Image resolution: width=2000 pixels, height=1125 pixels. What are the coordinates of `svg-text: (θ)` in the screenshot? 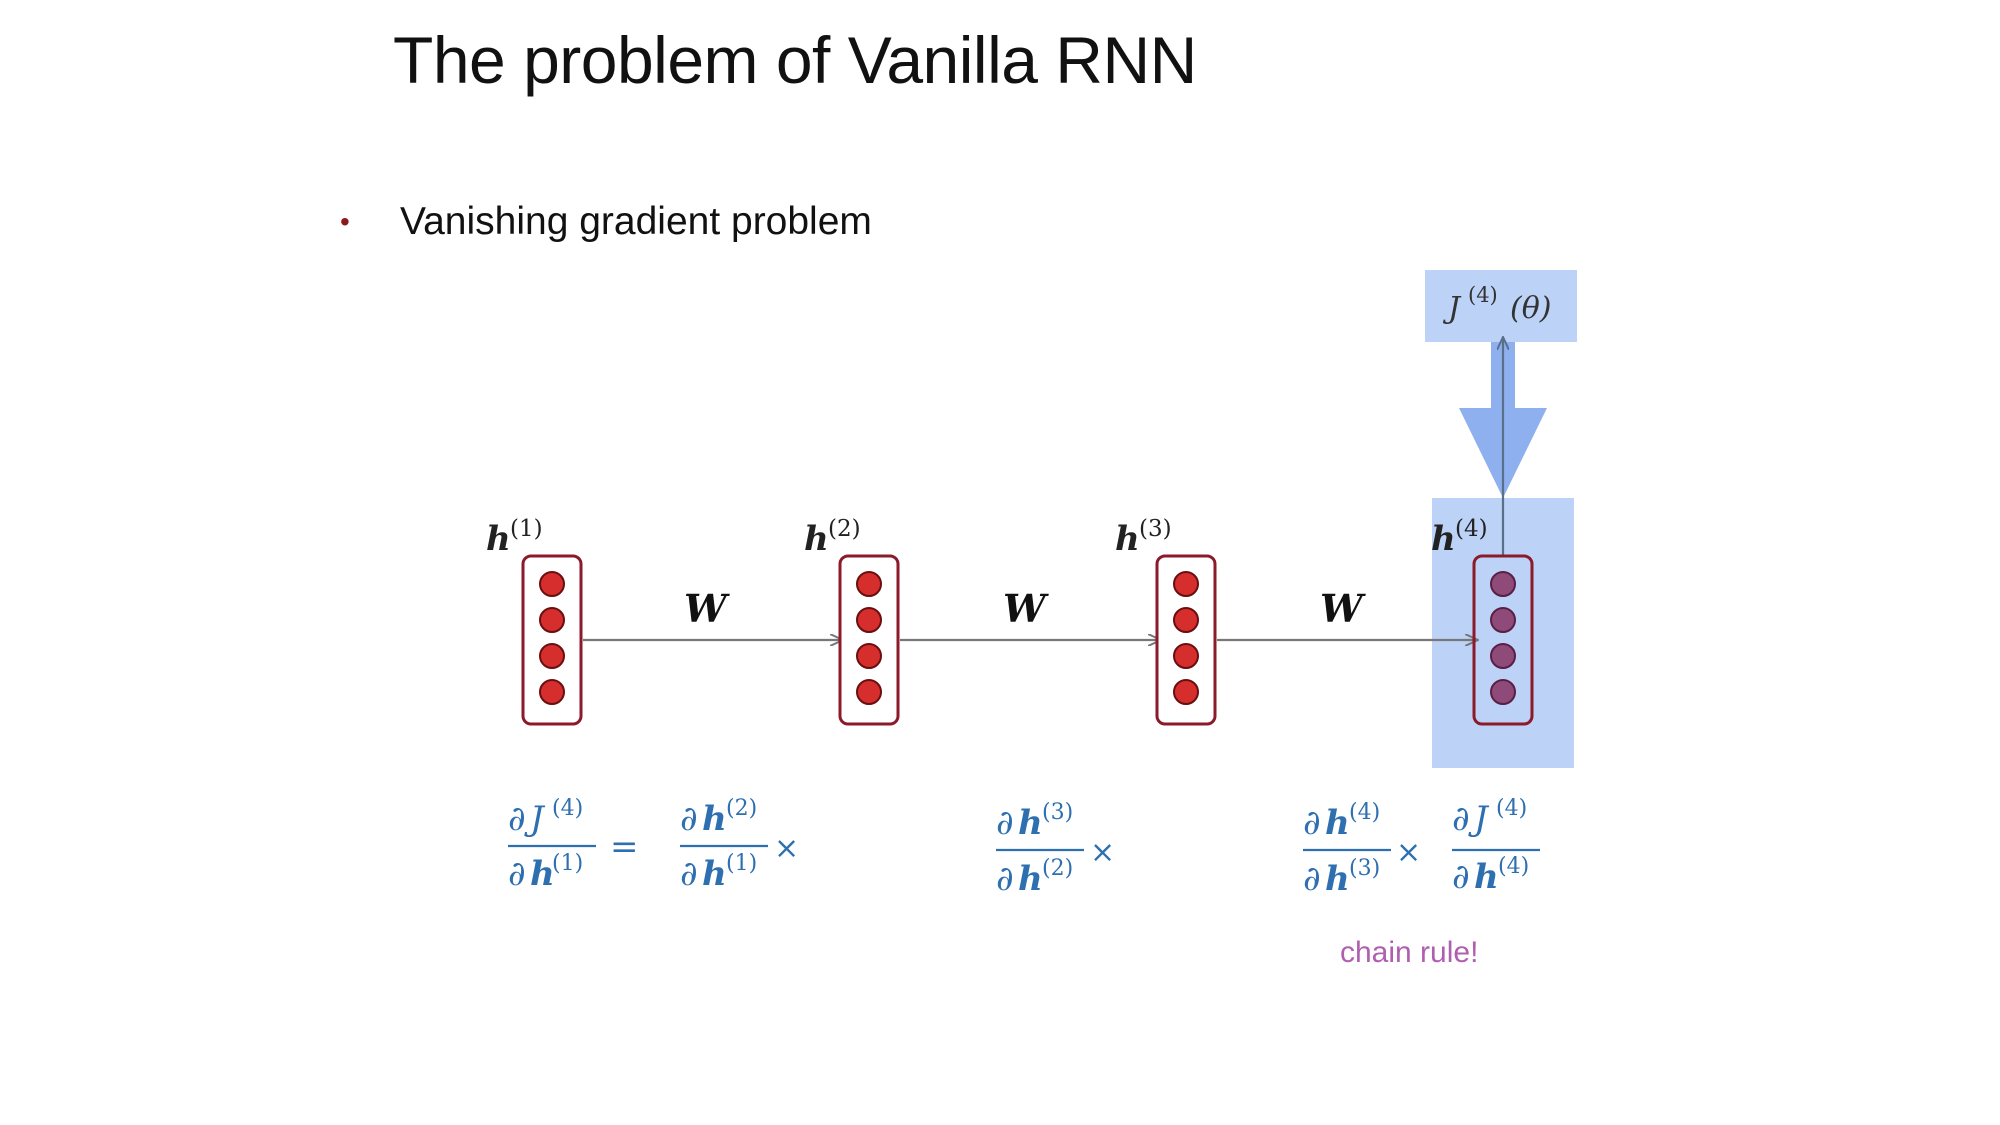 It's located at (1530, 308).